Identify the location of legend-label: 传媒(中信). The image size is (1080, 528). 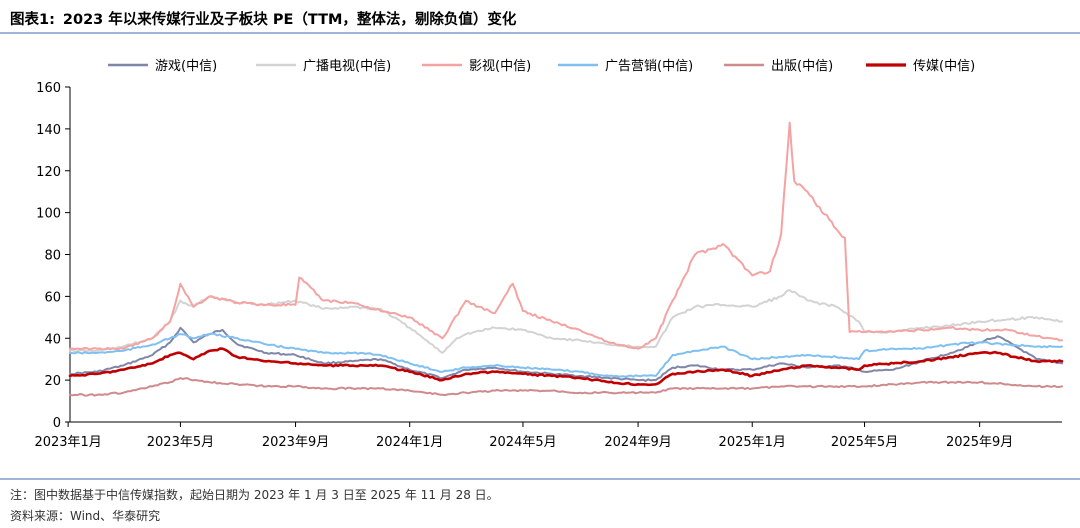
(944, 66).